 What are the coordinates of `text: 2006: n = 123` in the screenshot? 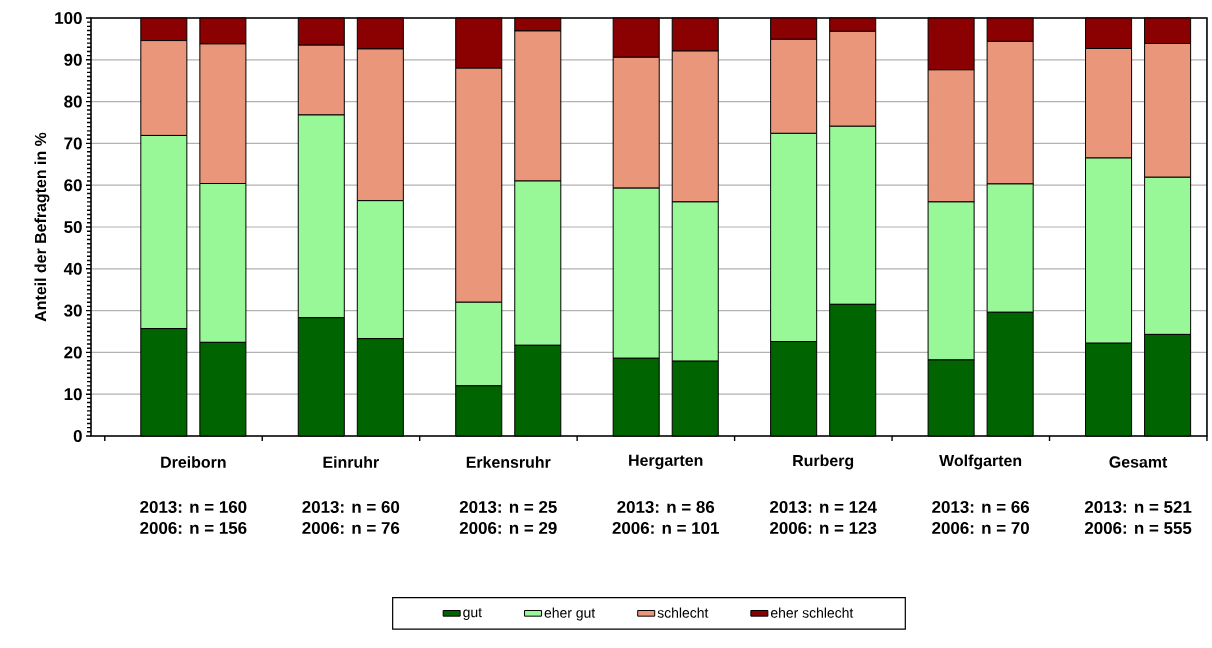 It's located at (823, 528).